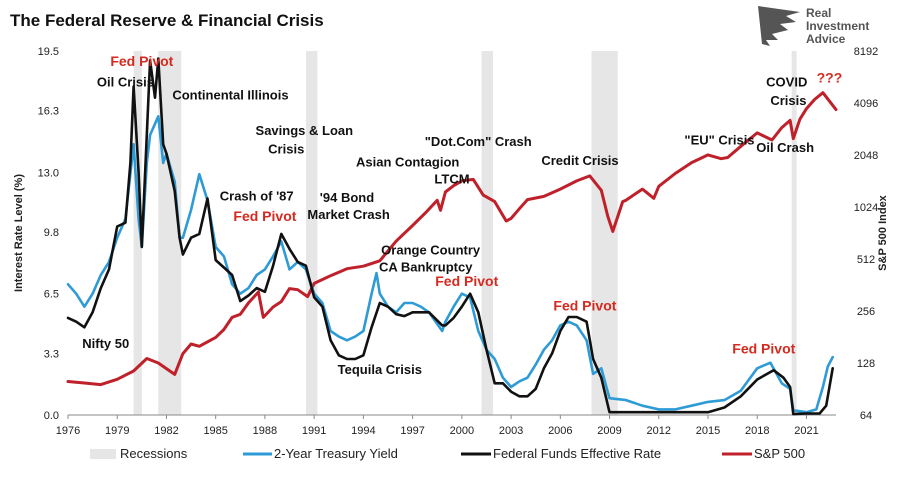  Describe the element at coordinates (154, 453) in the screenshot. I see `legend-label-recessions: Recessions` at that location.